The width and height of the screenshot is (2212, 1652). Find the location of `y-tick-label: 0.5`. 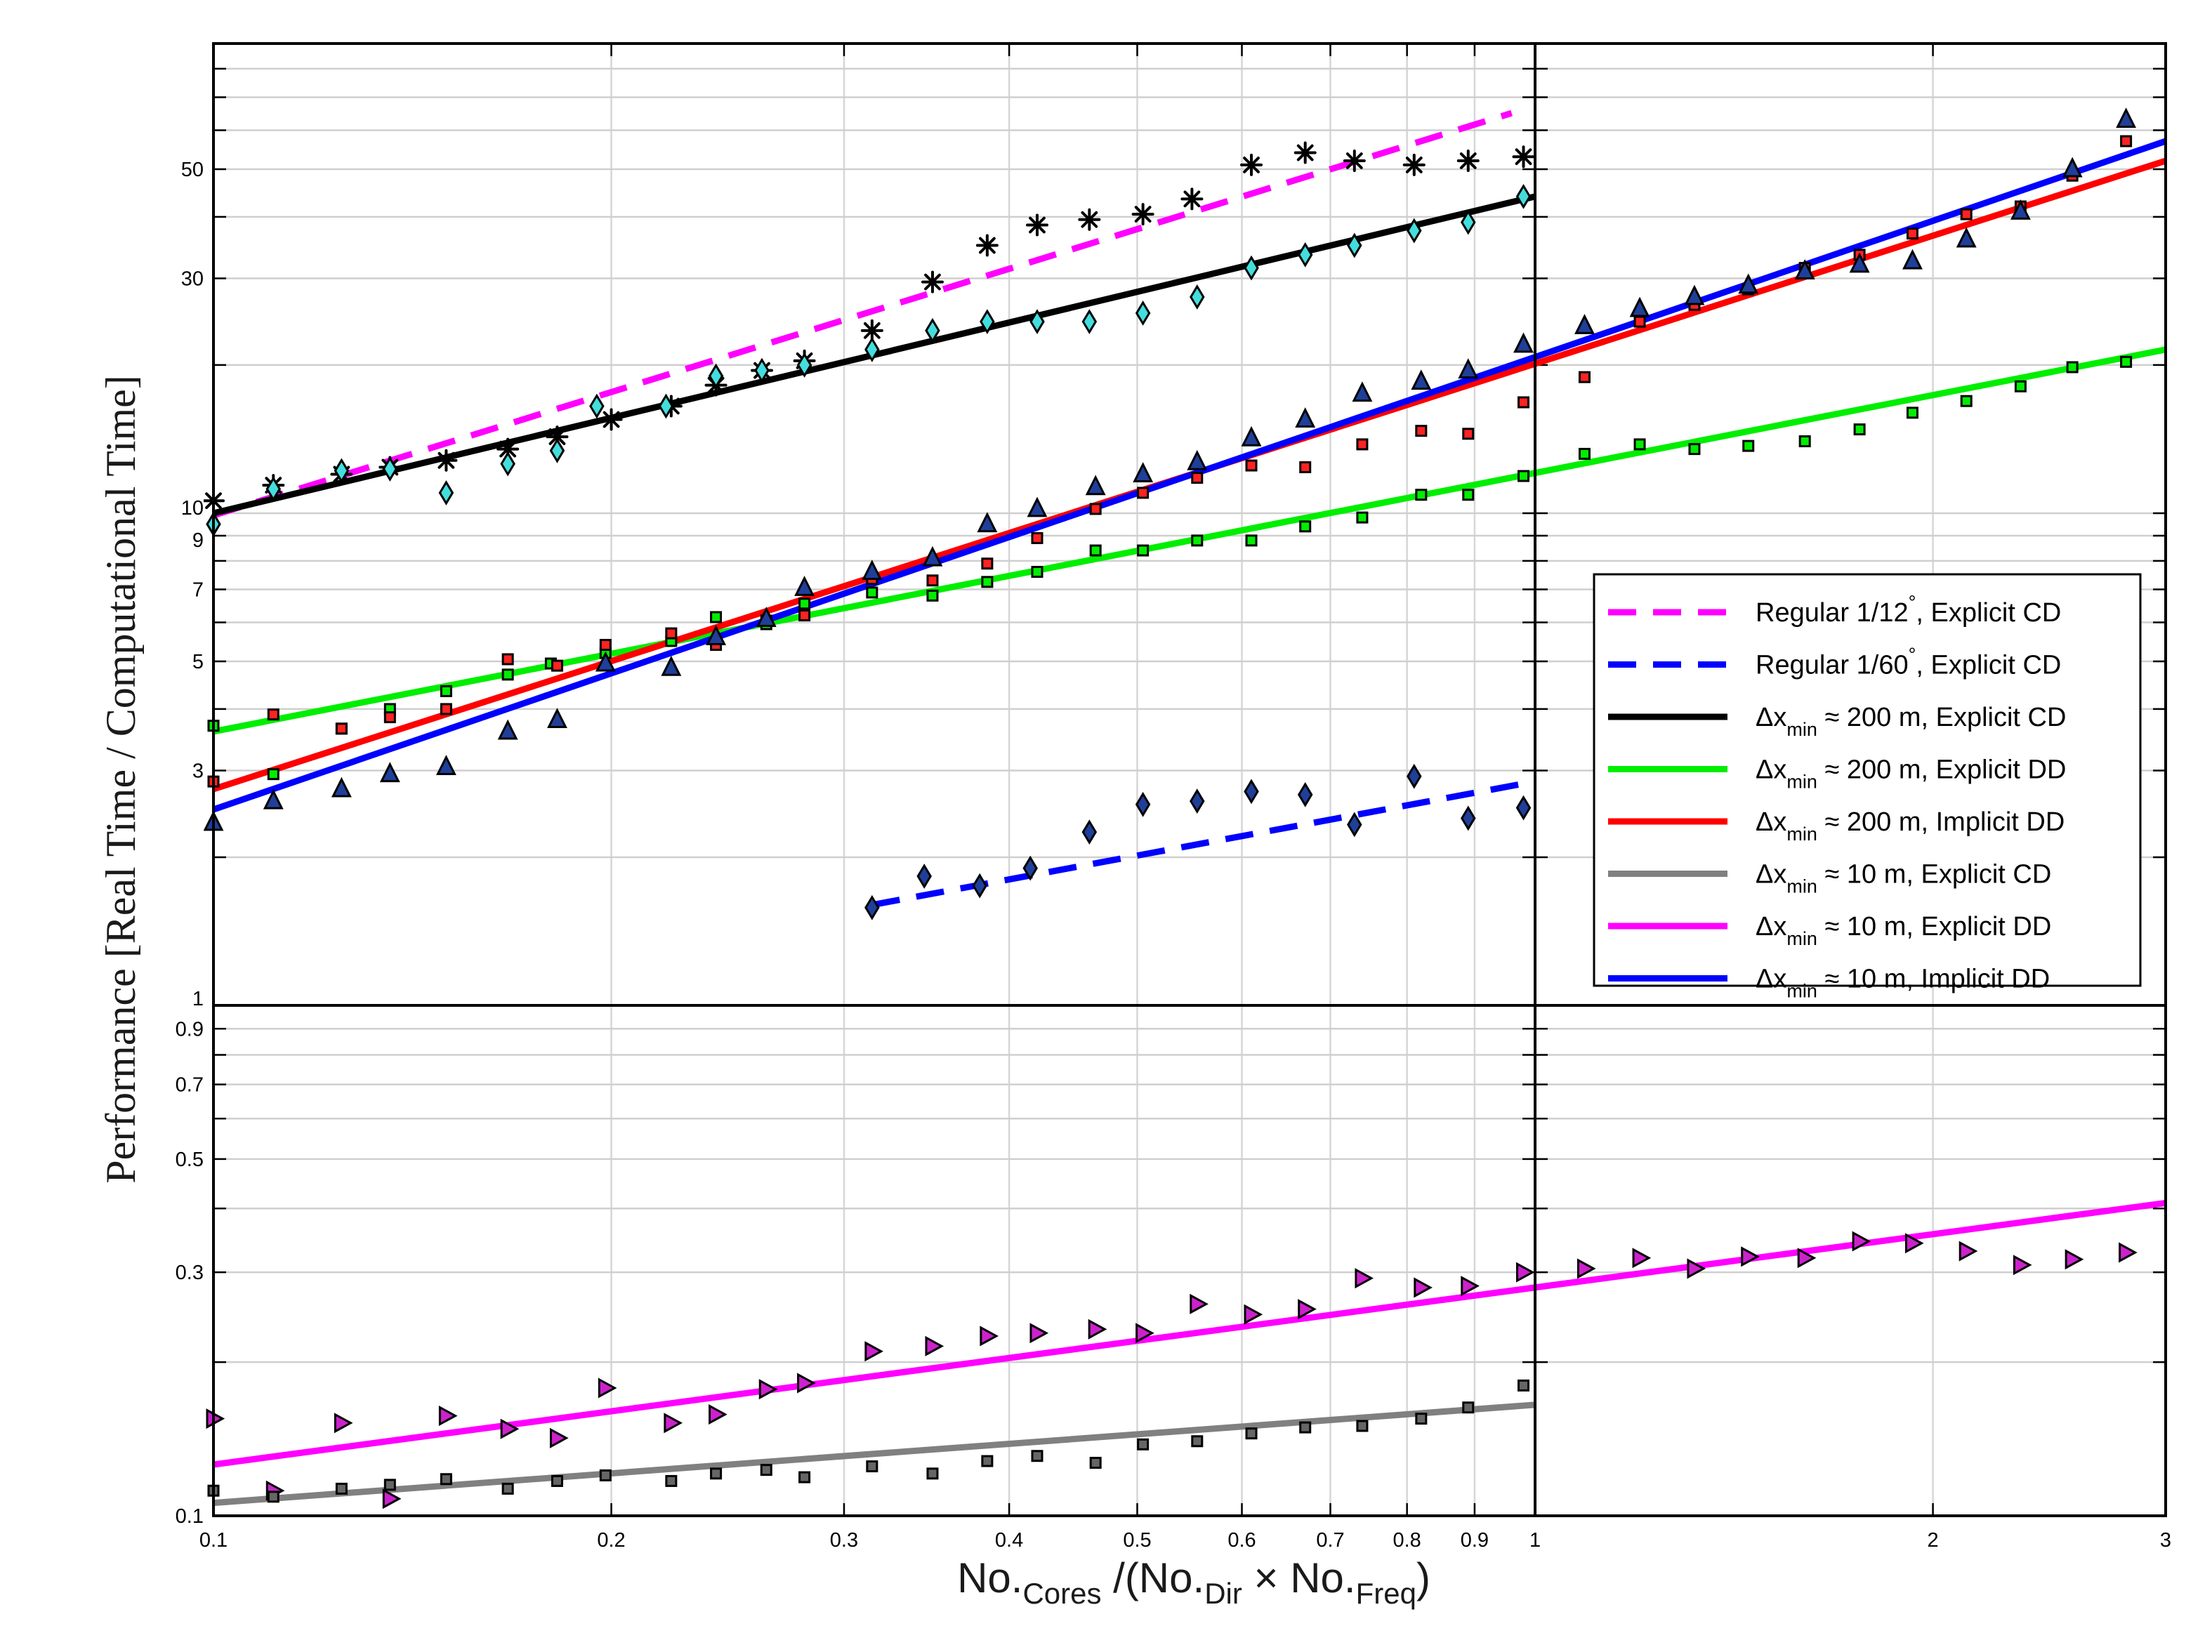

y-tick-label: 0.5 is located at coordinates (190, 1160).